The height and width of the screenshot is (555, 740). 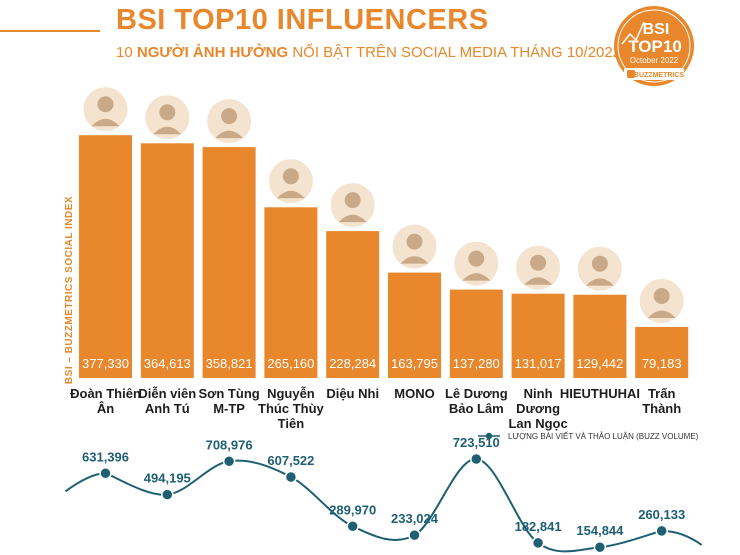 What do you see at coordinates (212, 52) in the screenshot?
I see `subtitle-bold: NGƯỜI ẢNH HƯỞNG` at bounding box center [212, 52].